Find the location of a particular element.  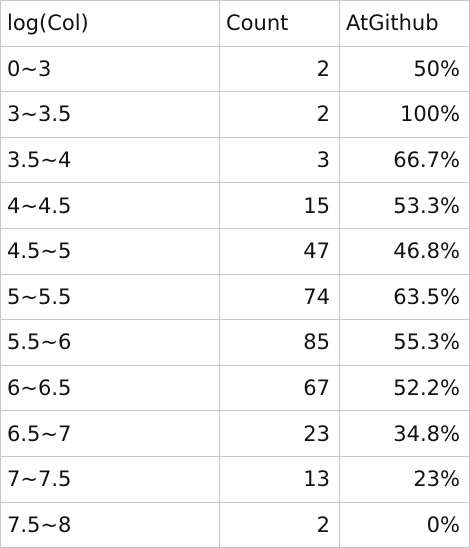

count-cell: 74 is located at coordinates (279, 297).